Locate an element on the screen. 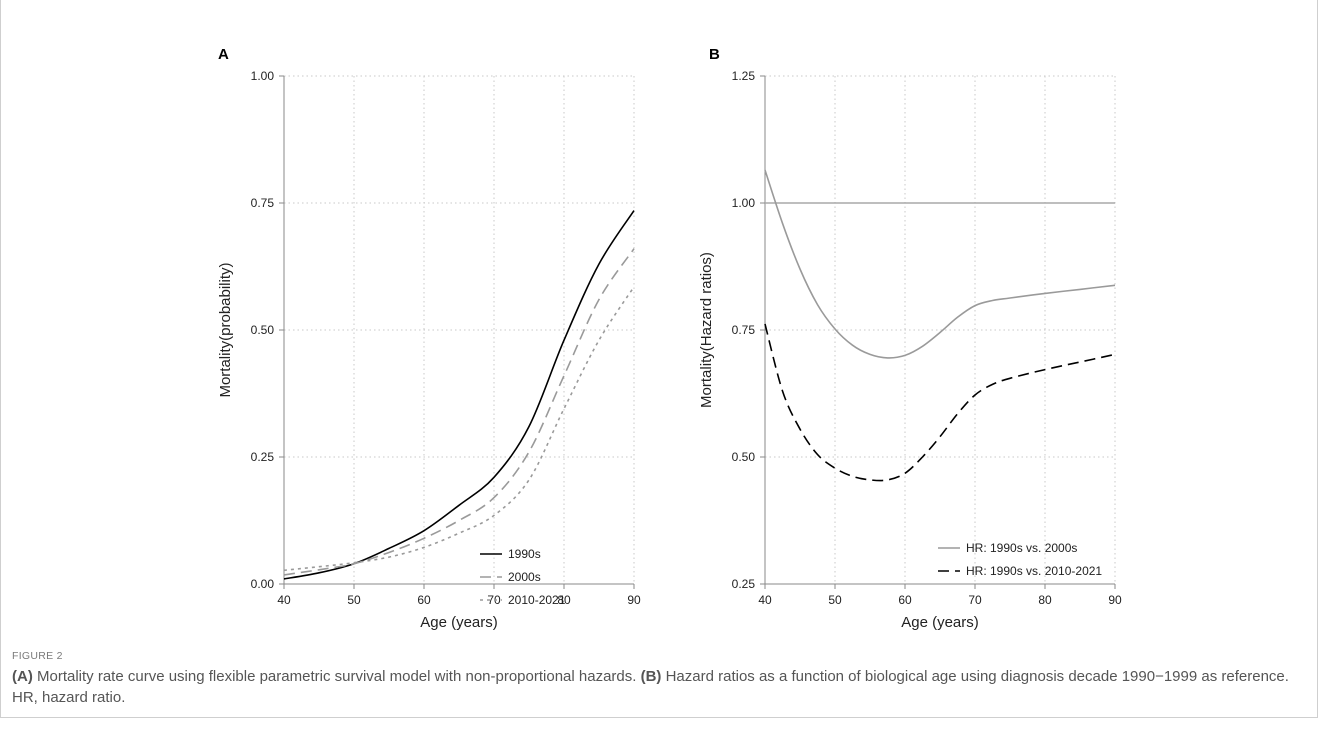 The width and height of the screenshot is (1320, 749). legend-label-b-1: HR: 1990s vs. 2000s is located at coordinates (1021, 548).